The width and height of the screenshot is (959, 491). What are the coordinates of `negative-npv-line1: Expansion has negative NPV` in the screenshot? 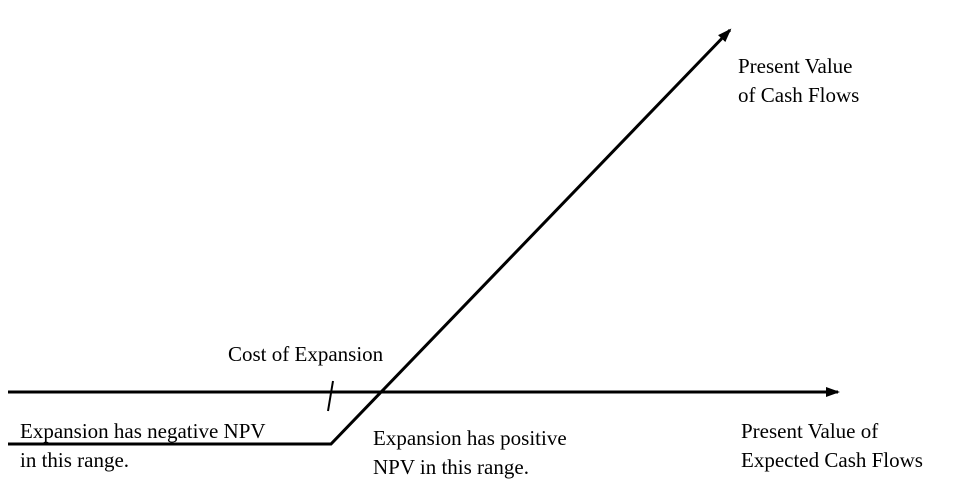 It's located at (143, 431).